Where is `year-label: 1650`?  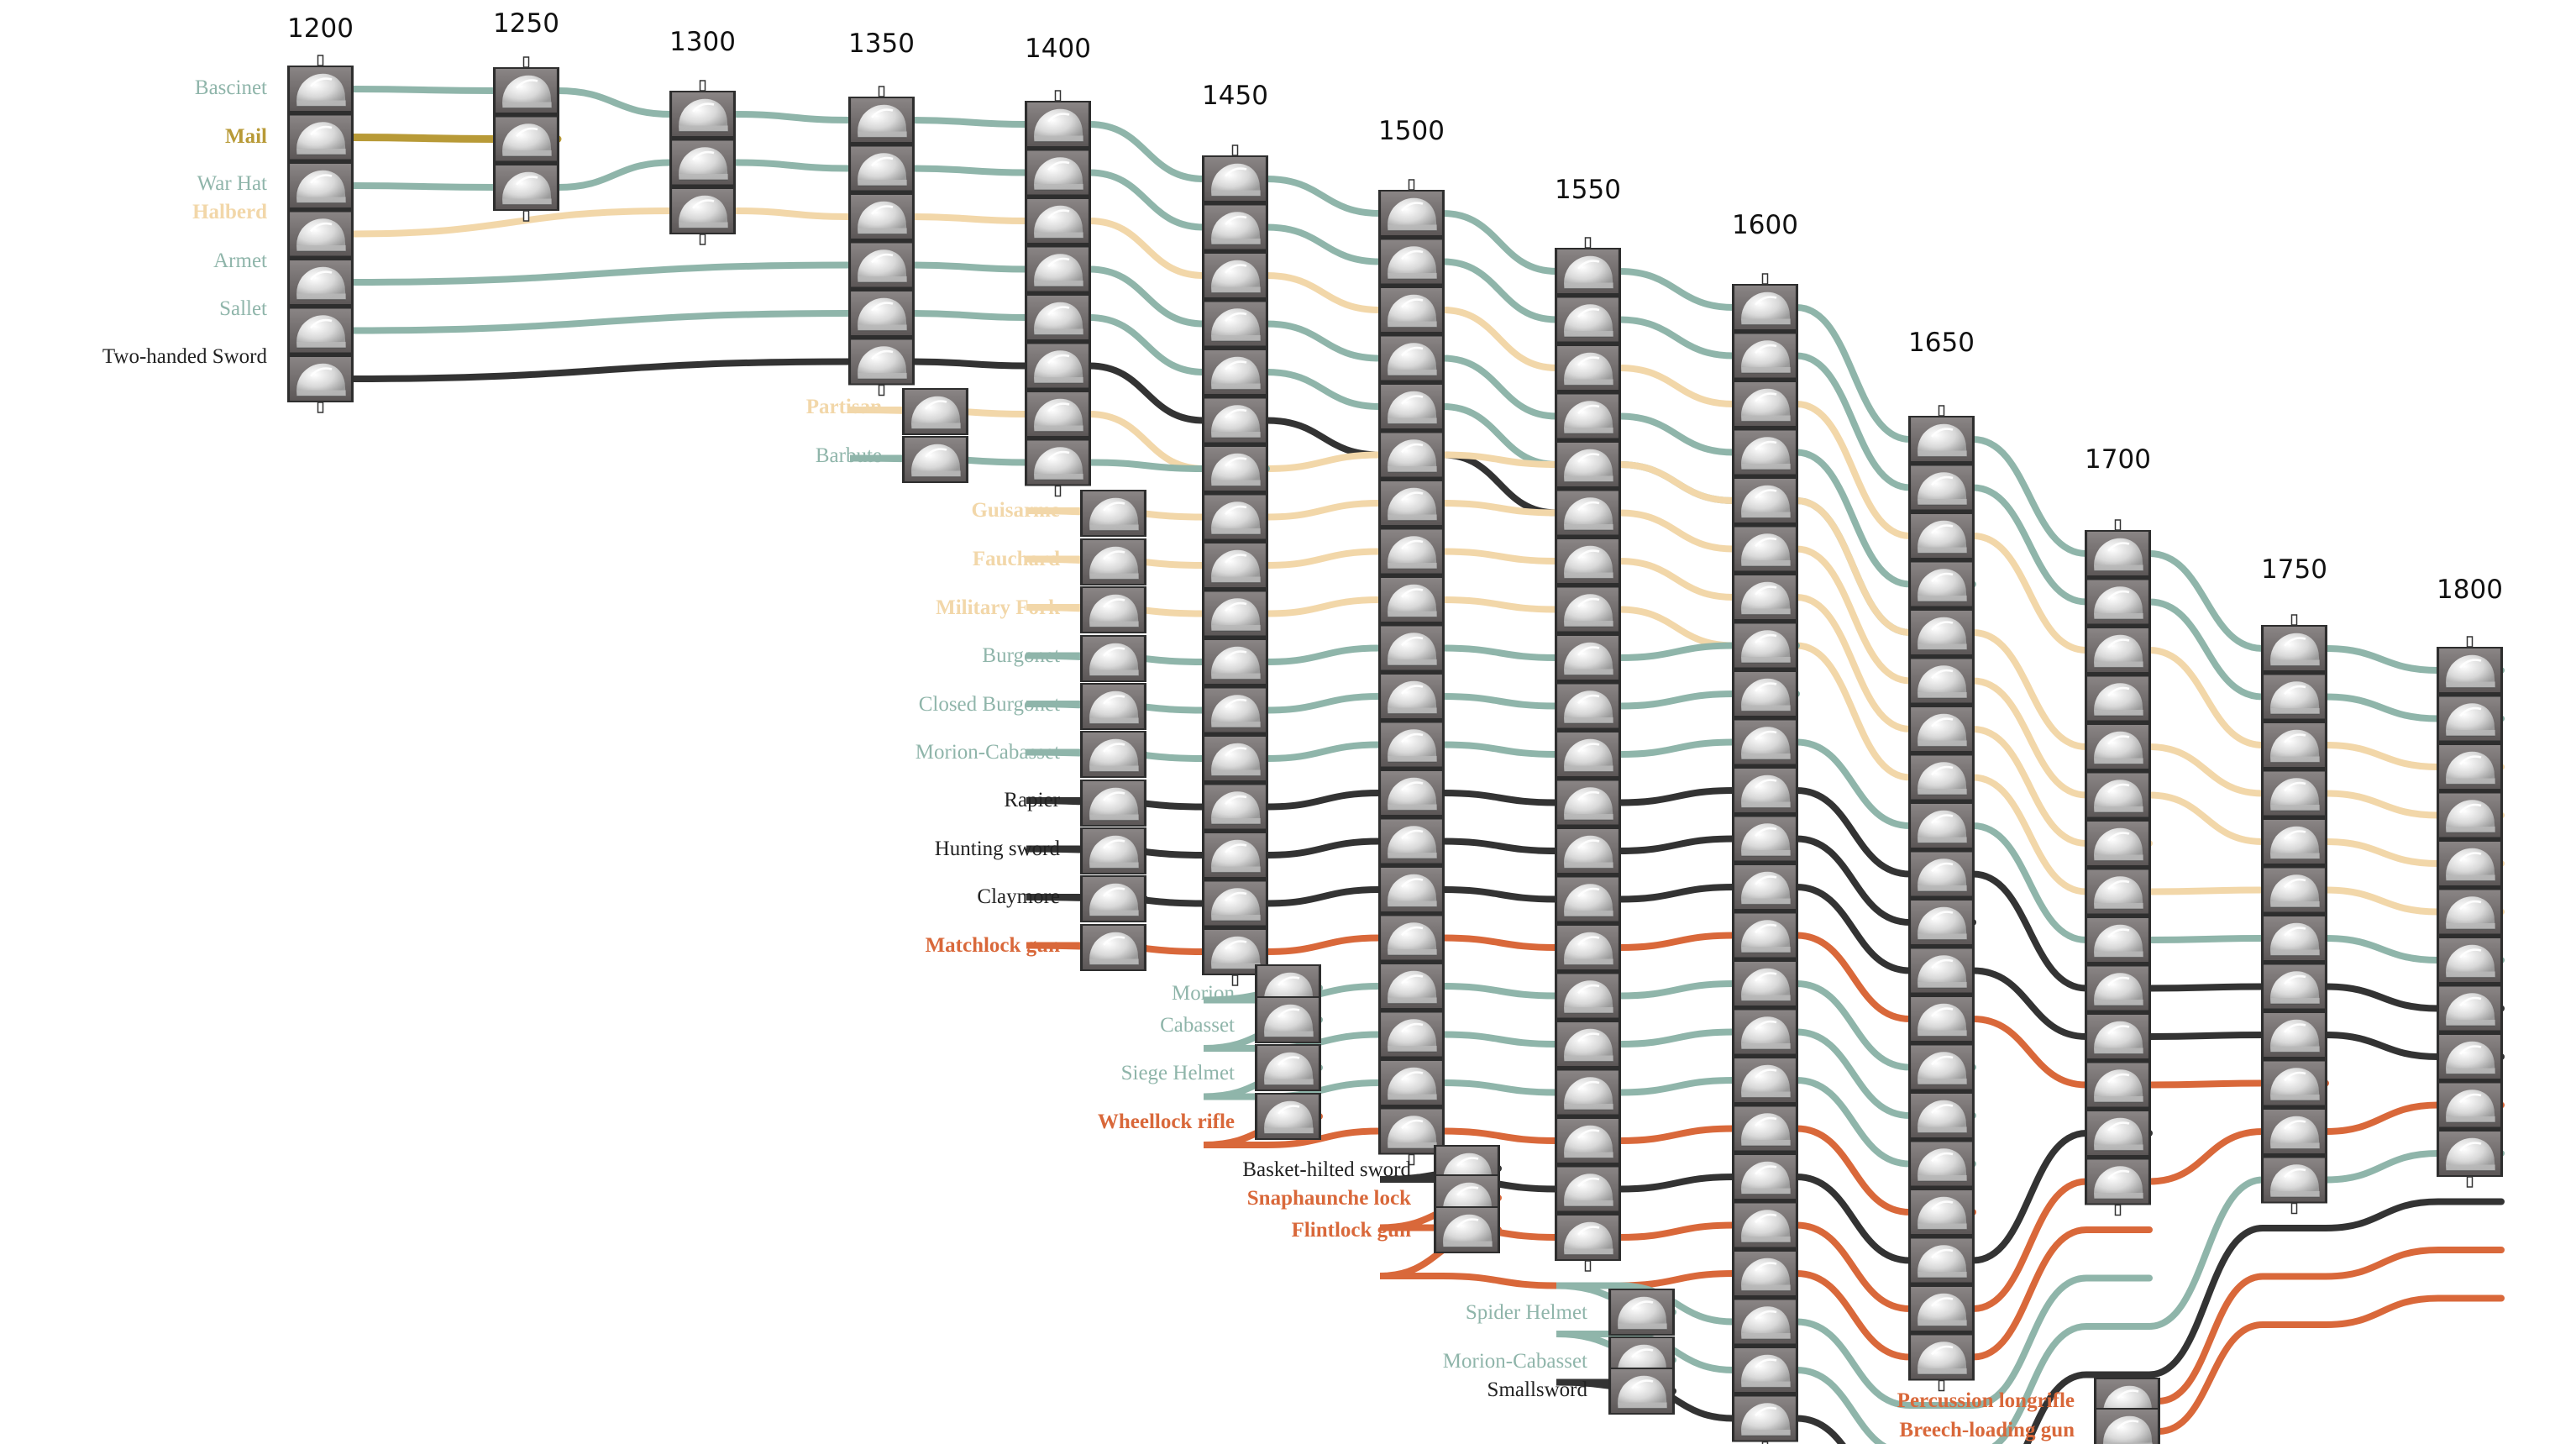 year-label: 1650 is located at coordinates (1941, 343).